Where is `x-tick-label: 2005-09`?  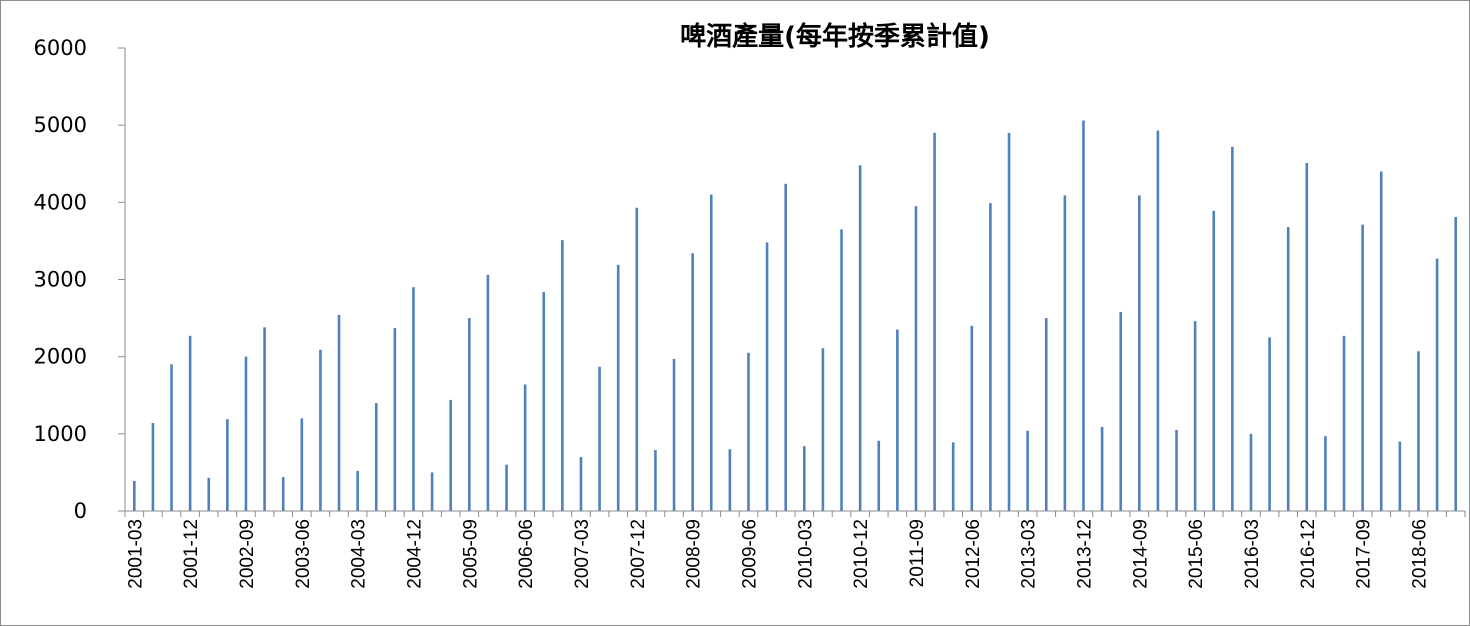 x-tick-label: 2005-09 is located at coordinates (470, 554).